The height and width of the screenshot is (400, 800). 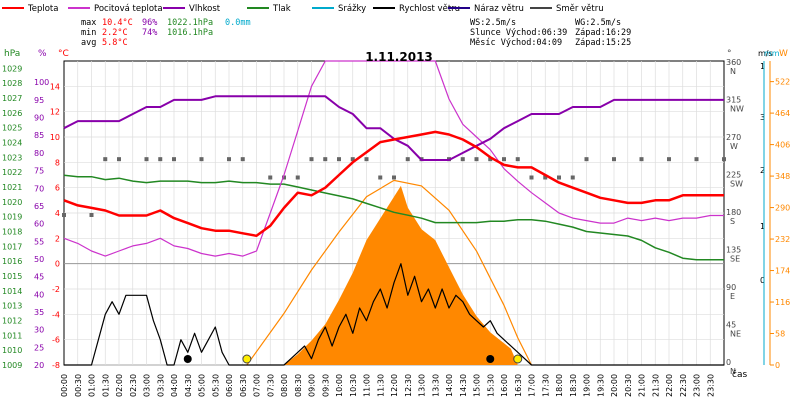 I want to click on legend-label: Rychlost větru, so click(x=429, y=9).